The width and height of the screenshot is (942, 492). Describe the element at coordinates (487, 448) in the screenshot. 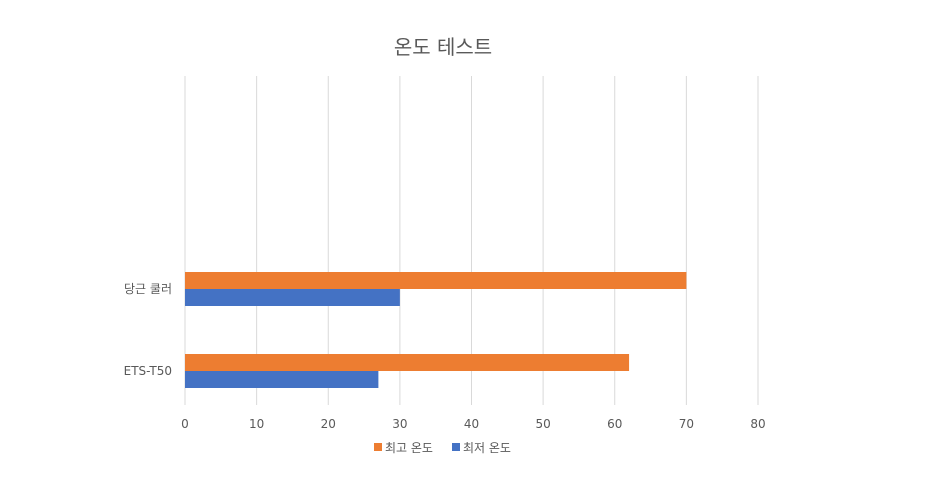

I see `legend-label: 최저 온도` at that location.